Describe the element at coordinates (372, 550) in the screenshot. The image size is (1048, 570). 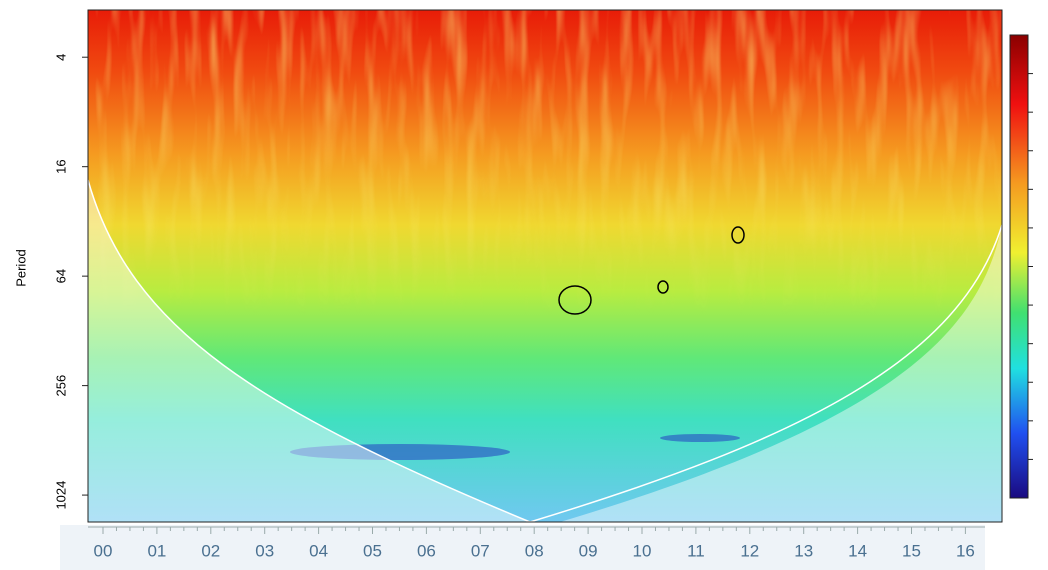
I see `x-tick-label: 05` at that location.